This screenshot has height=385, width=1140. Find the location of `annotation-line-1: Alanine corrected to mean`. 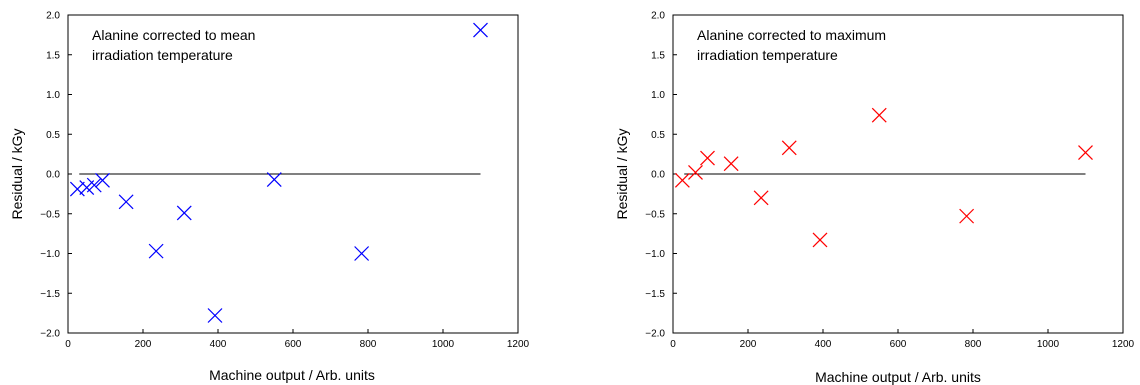

annotation-line-1: Alanine corrected to mean is located at coordinates (173, 35).